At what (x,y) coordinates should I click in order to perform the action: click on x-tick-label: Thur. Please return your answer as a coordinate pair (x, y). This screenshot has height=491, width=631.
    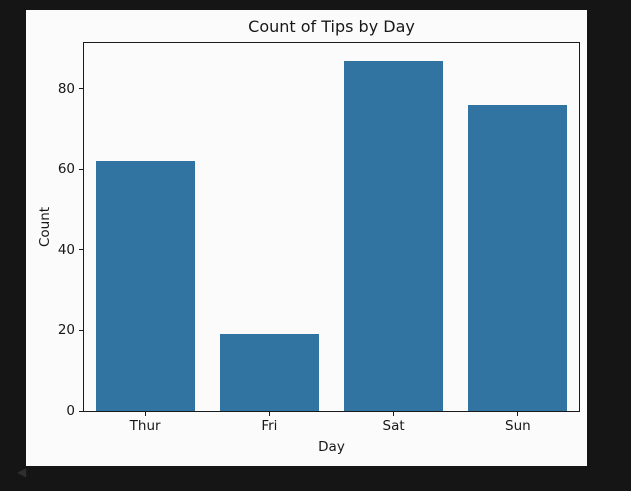
    Looking at the image, I should click on (145, 426).